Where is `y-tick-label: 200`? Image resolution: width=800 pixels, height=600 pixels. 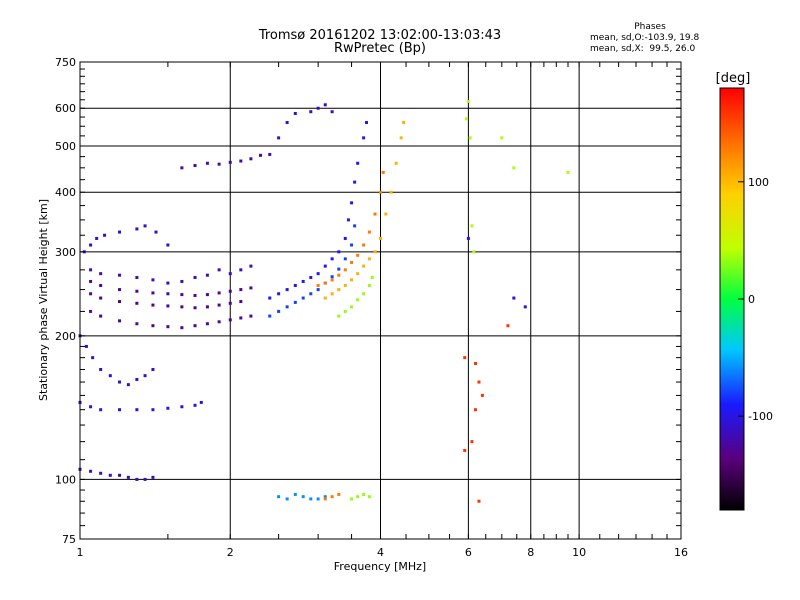
y-tick-label: 200 is located at coordinates (65, 336).